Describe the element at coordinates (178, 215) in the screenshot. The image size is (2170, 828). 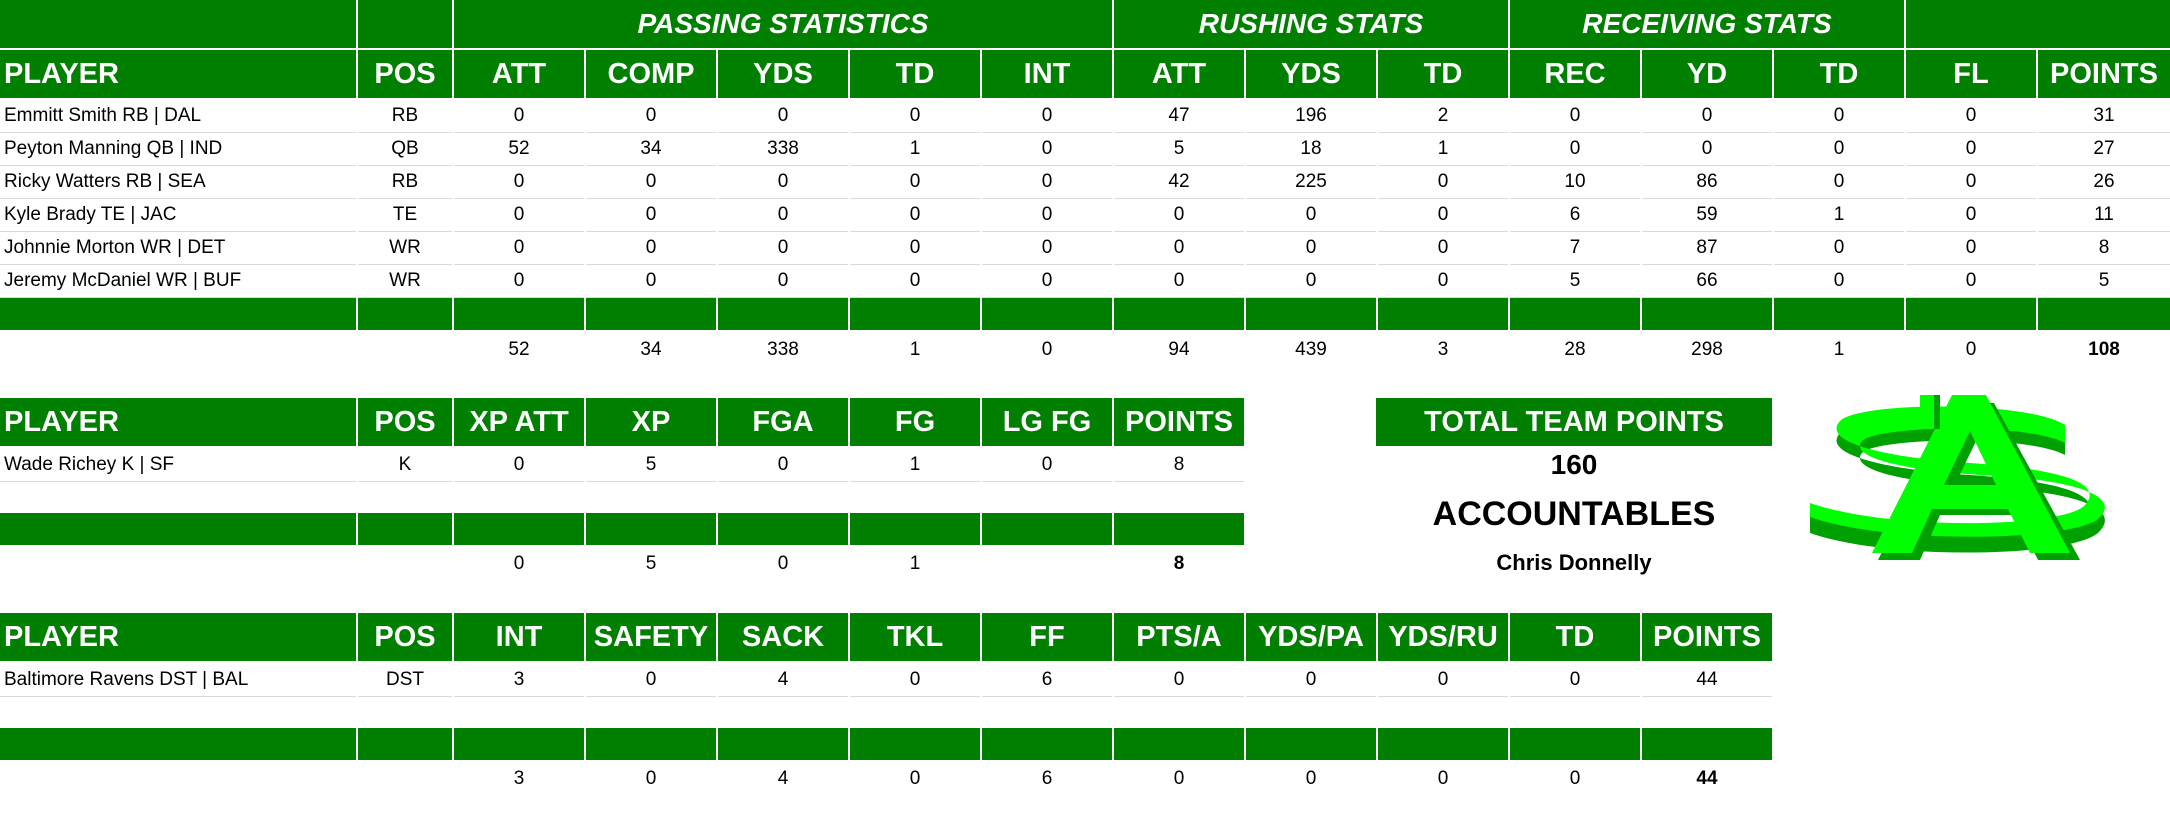
I see `offense-cell-player: Kyle Brady TE | JAC` at that location.